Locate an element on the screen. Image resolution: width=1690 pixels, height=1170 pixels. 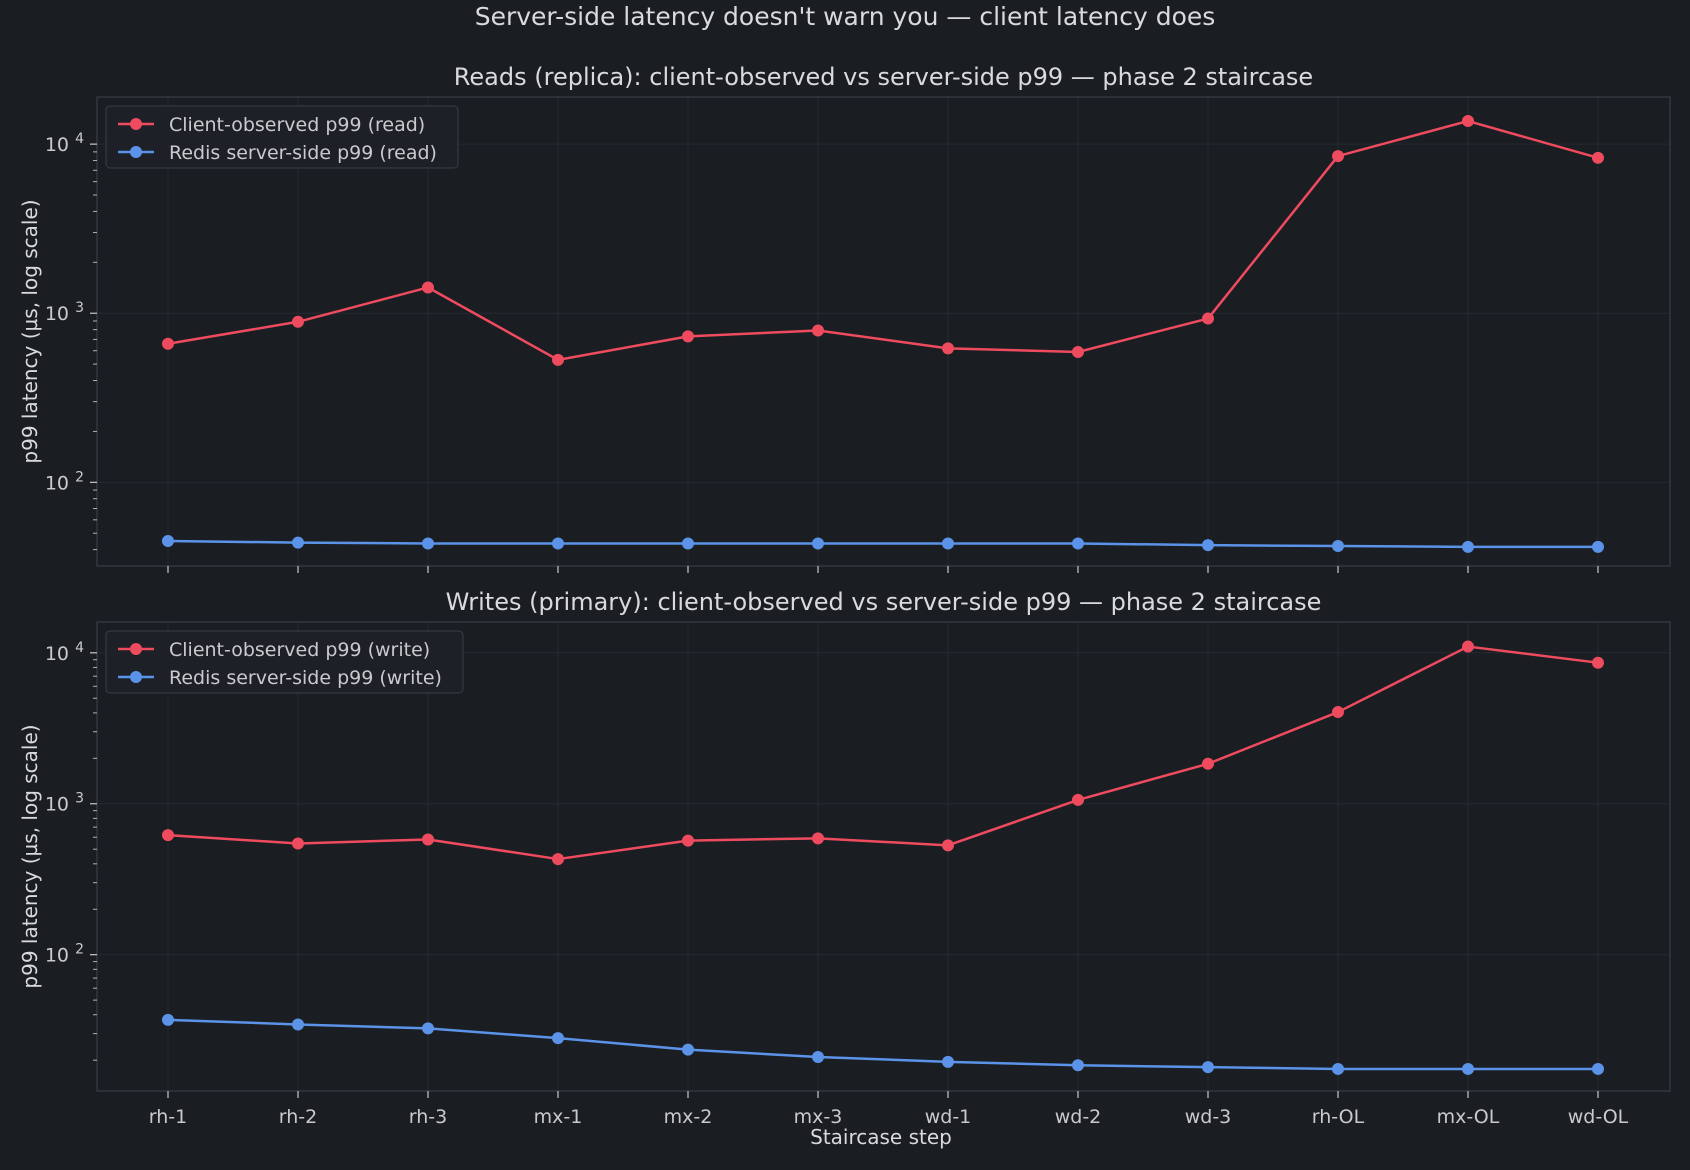
x-tick-label: rh-2 is located at coordinates (298, 1117).